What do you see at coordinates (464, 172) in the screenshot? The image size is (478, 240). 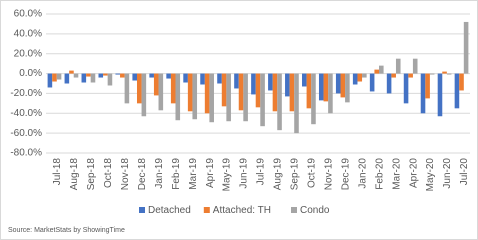 I see `x-tick-label: Jul-20` at bounding box center [464, 172].